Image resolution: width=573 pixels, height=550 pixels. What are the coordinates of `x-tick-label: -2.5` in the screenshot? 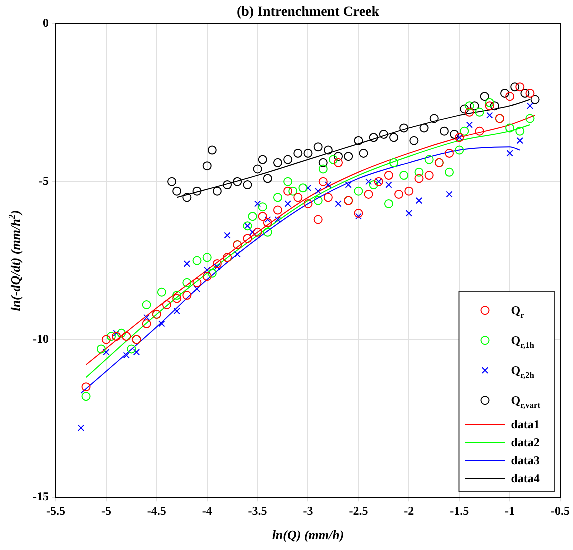 It's located at (358, 511).